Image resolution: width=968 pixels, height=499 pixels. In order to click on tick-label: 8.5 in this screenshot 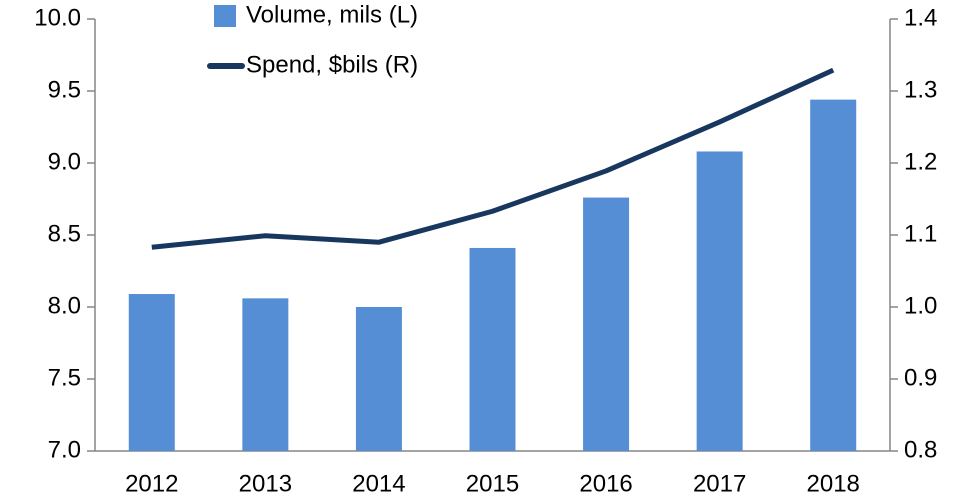, I will do `click(64, 233)`.